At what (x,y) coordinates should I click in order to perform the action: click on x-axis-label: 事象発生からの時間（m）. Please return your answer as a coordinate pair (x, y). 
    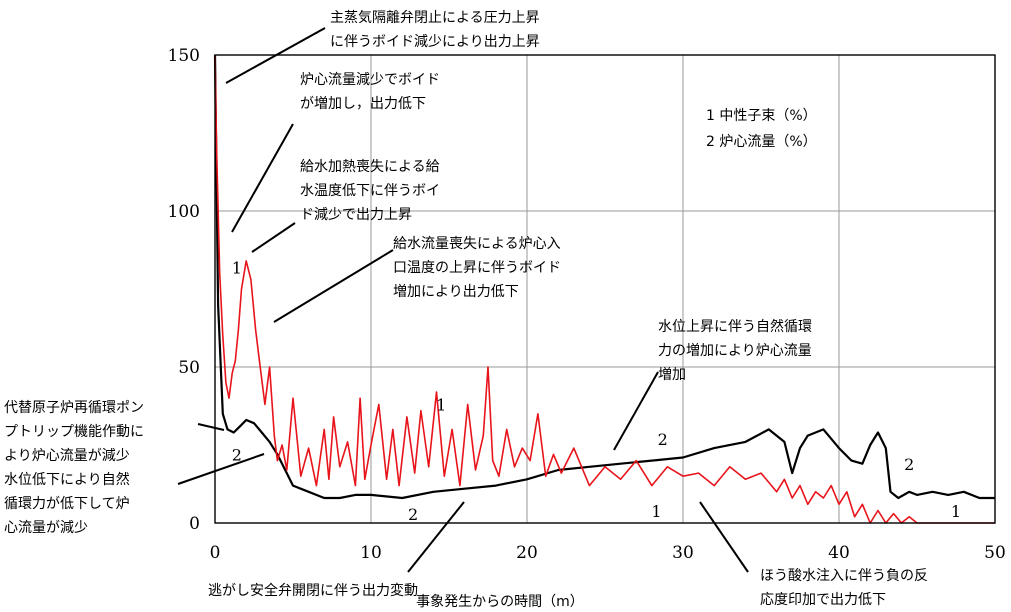
    Looking at the image, I should click on (500, 602).